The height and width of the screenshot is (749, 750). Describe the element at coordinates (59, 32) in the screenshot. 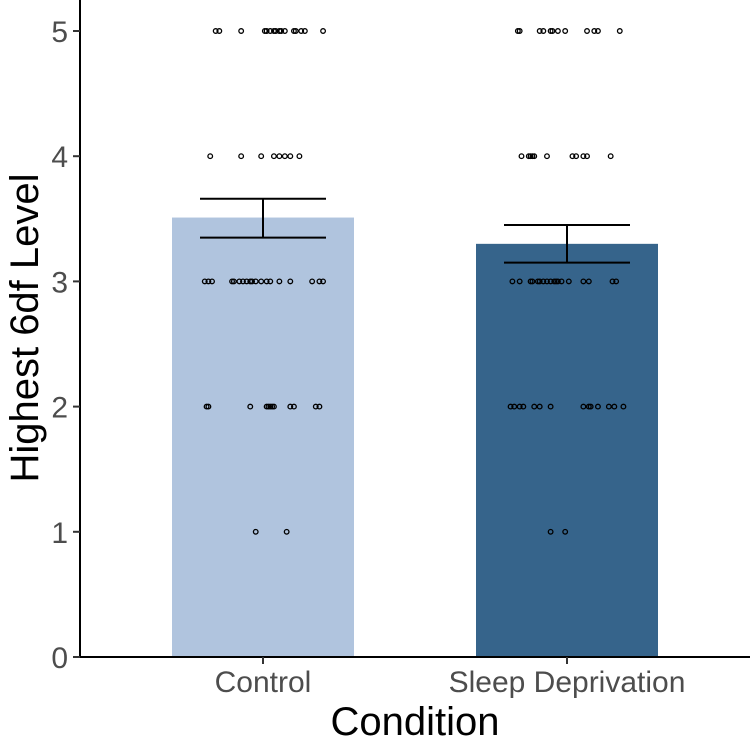

I see `y-tick-label: 5` at that location.